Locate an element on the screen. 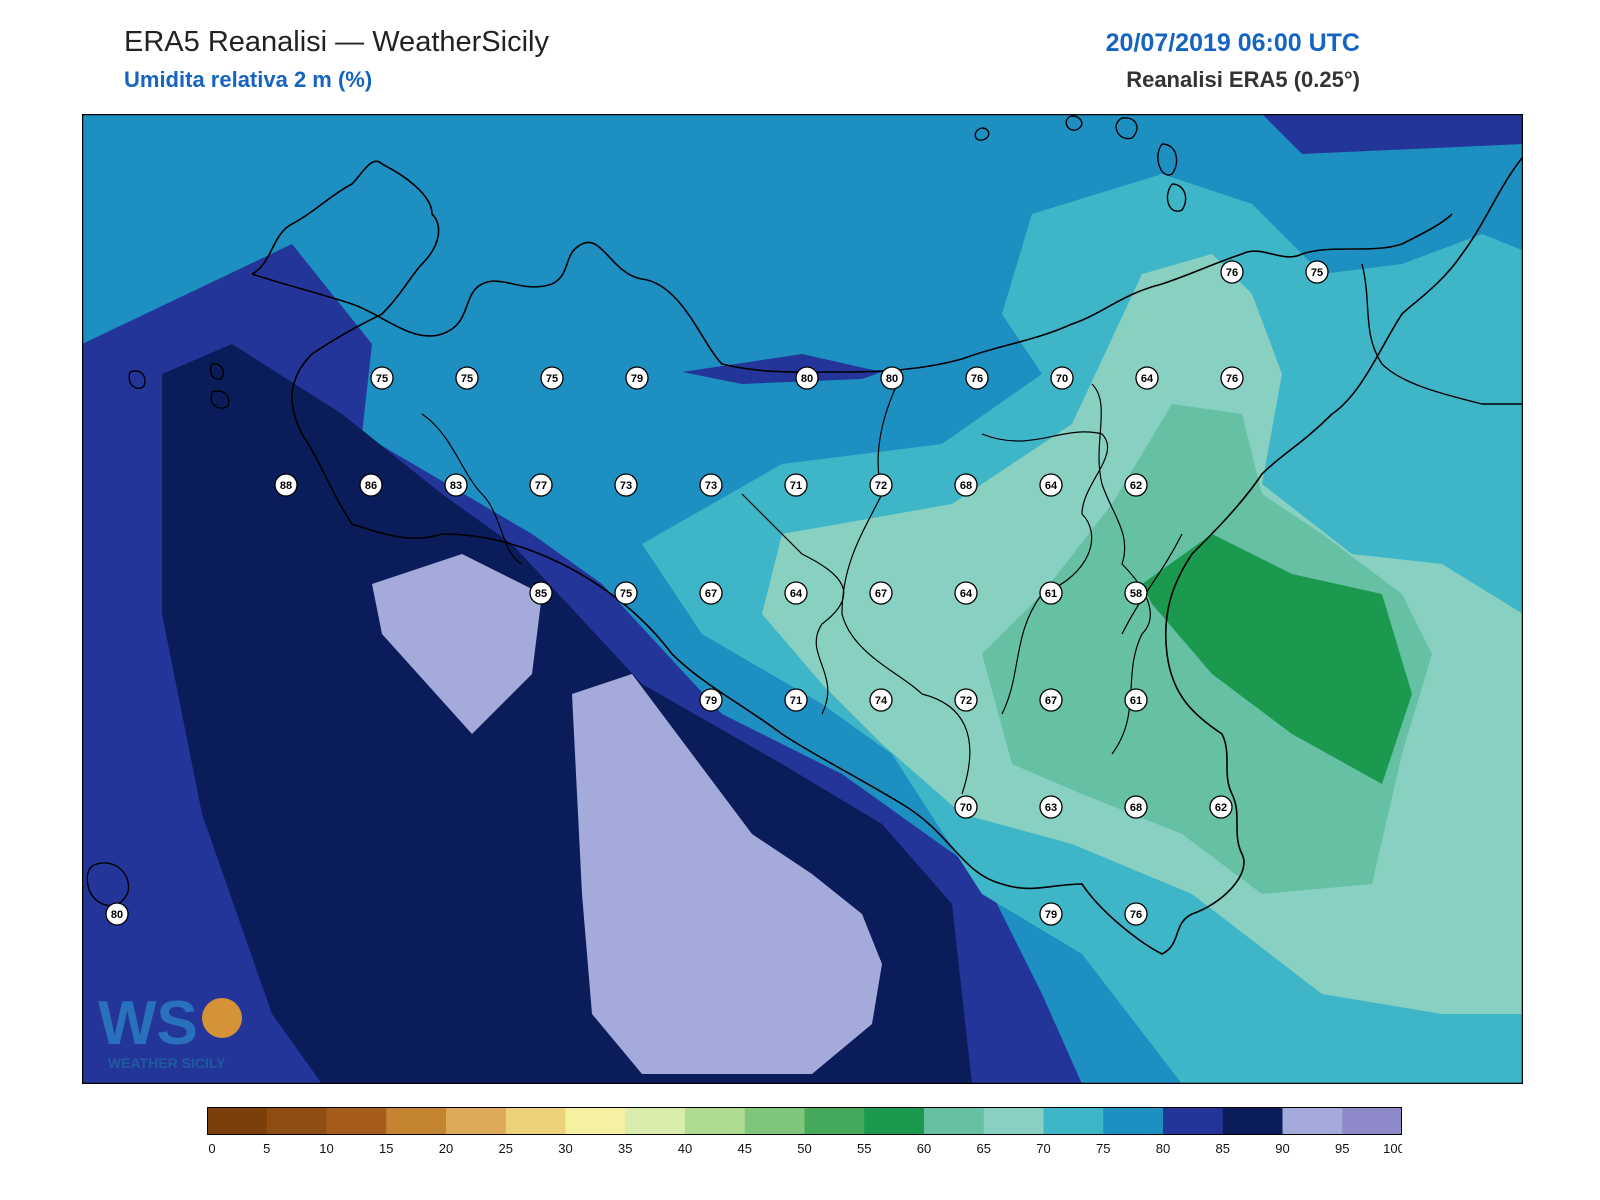 This screenshot has height=1200, width=1600. station-marker: 67 is located at coordinates (881, 593).